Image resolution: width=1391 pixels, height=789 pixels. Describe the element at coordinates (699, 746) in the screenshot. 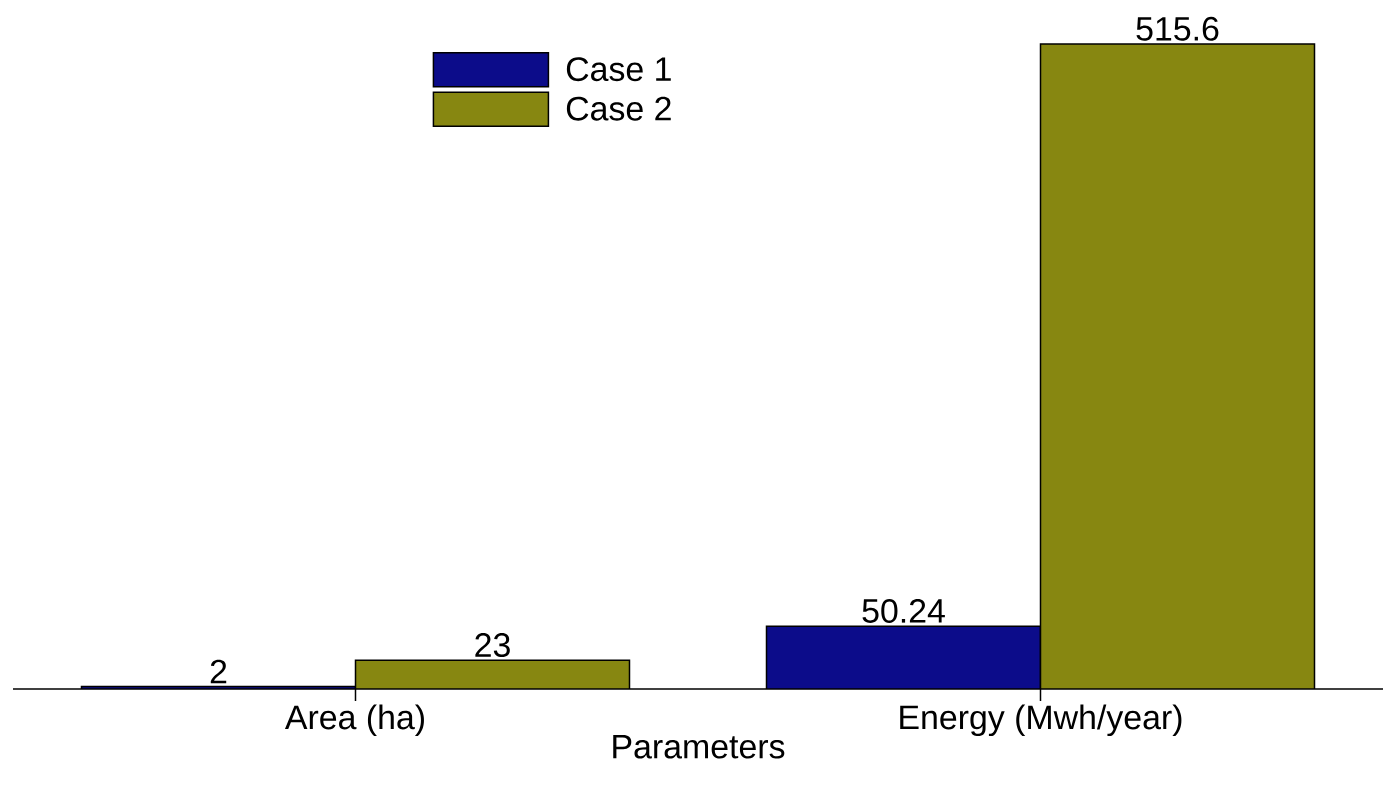

I see `x-axis-title: Parameters` at that location.